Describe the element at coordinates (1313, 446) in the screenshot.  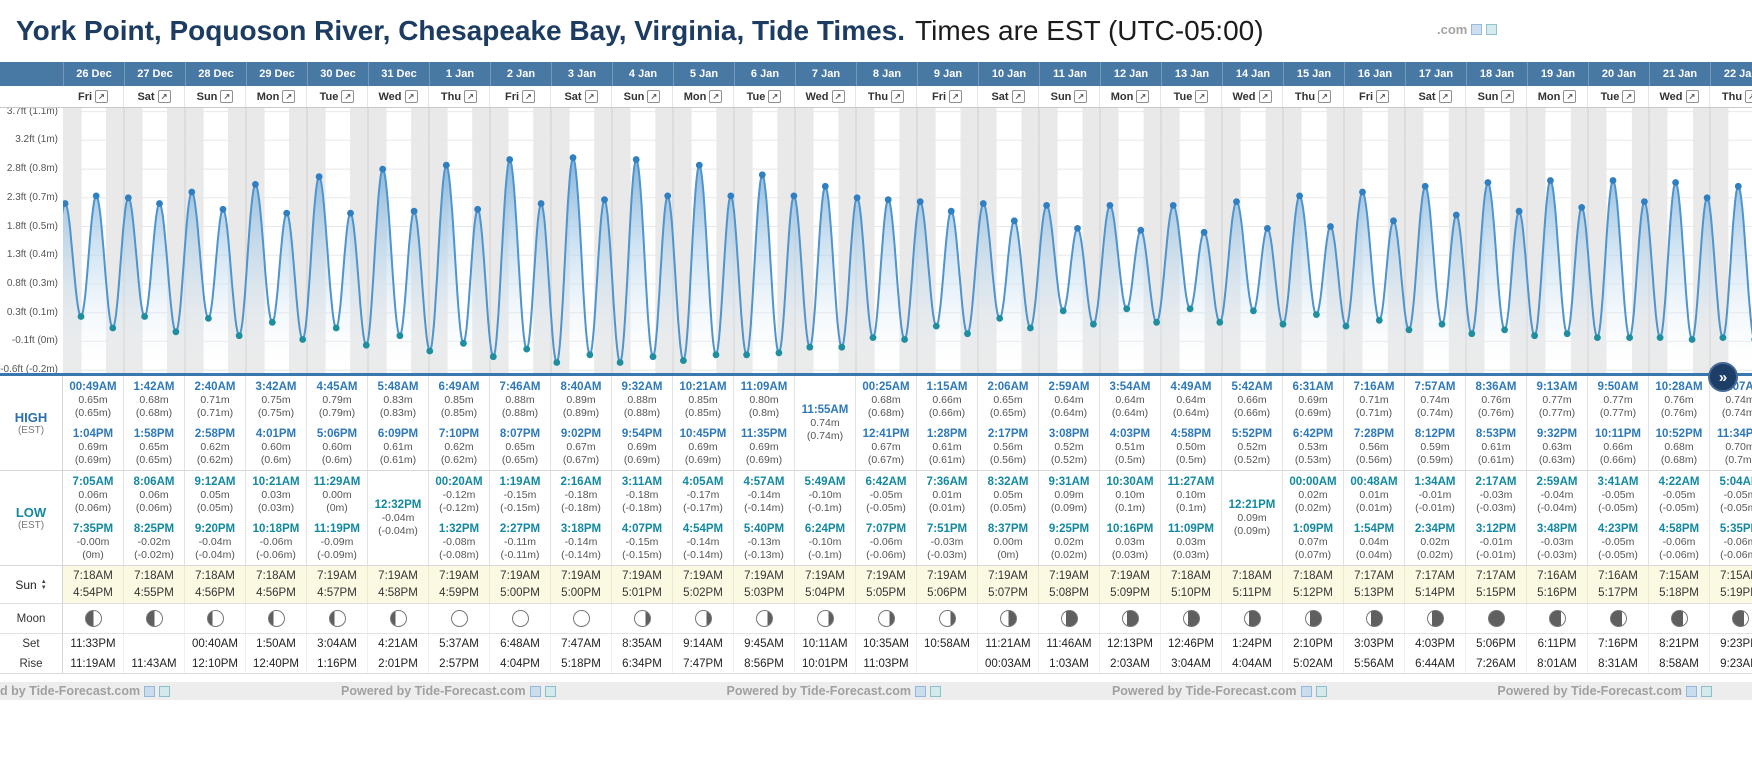
I see `tide-height: 0.53m` at that location.